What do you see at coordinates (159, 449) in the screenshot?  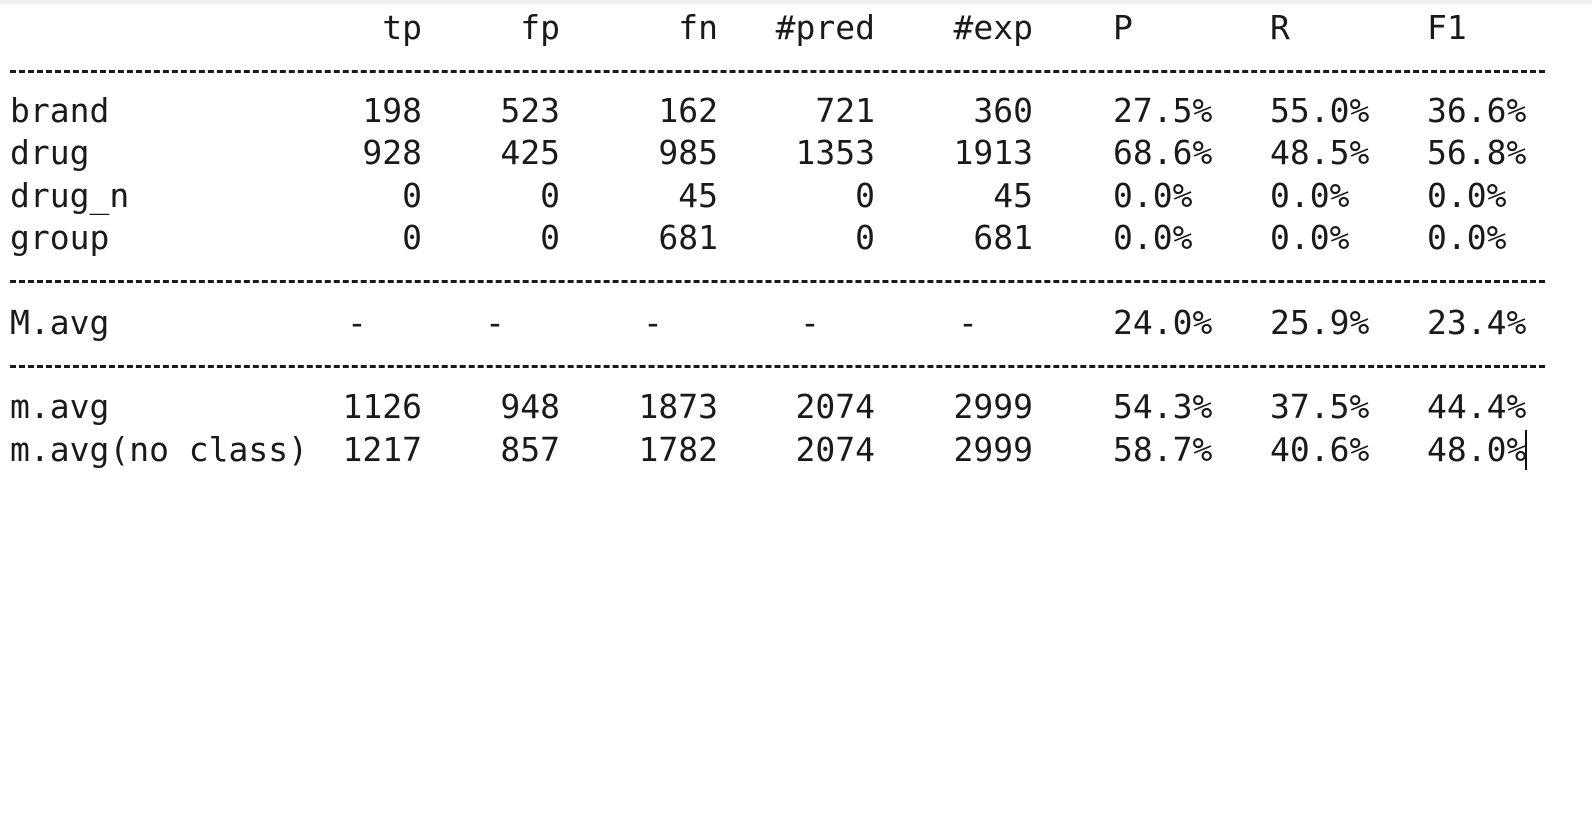 I see `row-label: m.avg(no class)` at bounding box center [159, 449].